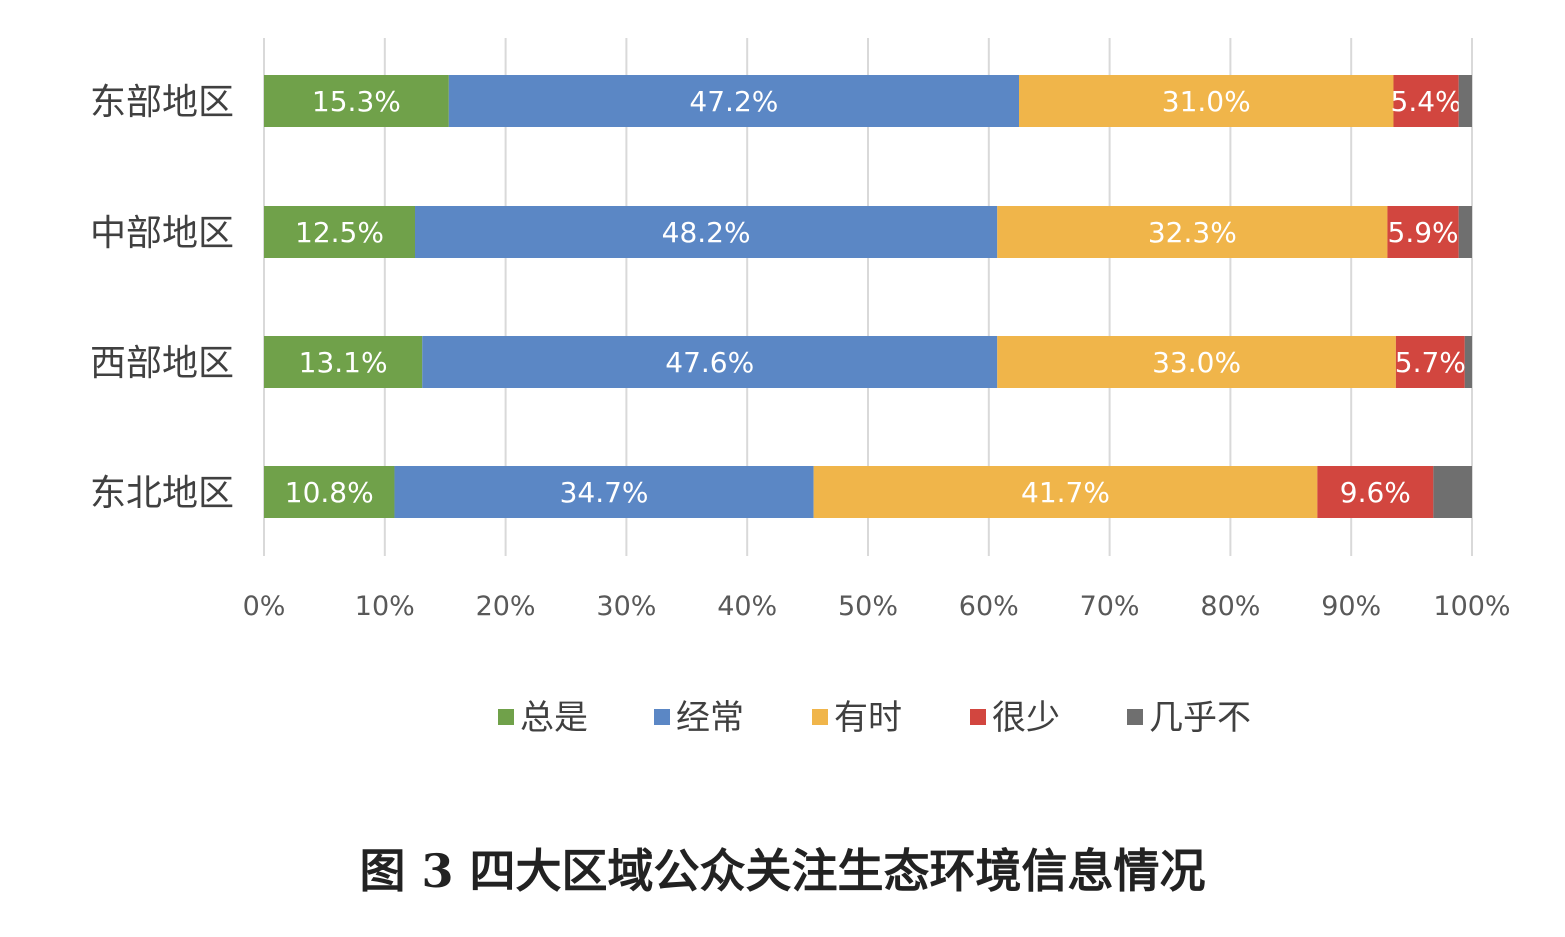 The width and height of the screenshot is (1565, 937). Describe the element at coordinates (162, 102) in the screenshot. I see `category-label: 东部地区` at that location.